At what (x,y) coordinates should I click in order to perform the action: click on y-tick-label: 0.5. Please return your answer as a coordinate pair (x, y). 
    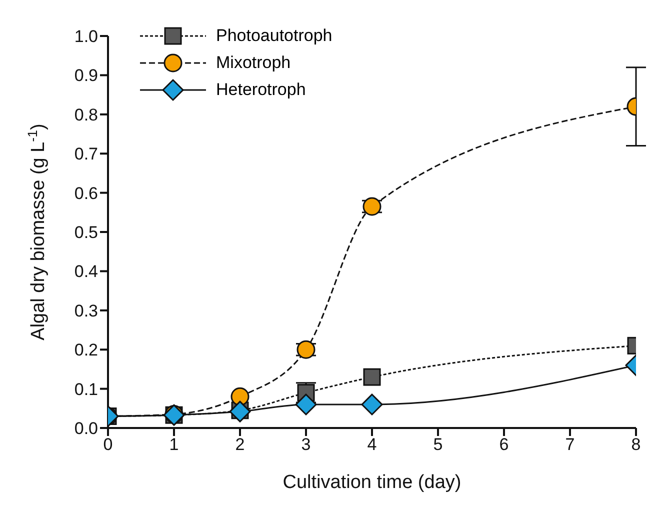
    Looking at the image, I should click on (86, 232).